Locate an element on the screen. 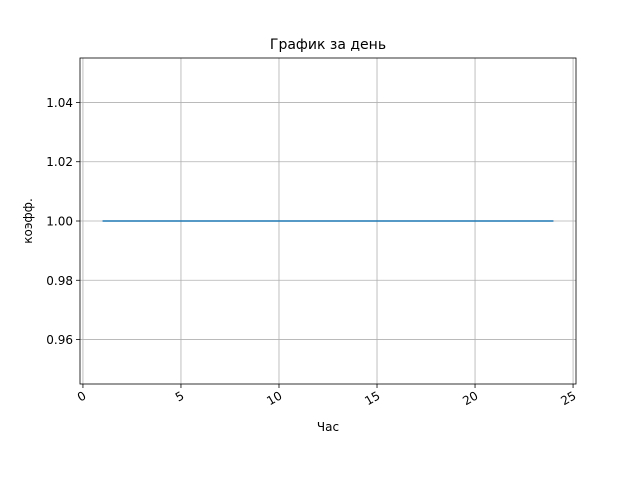 Image resolution: width=640 pixels, height=480 pixels. y-tick-label: 0.96 is located at coordinates (59, 340).